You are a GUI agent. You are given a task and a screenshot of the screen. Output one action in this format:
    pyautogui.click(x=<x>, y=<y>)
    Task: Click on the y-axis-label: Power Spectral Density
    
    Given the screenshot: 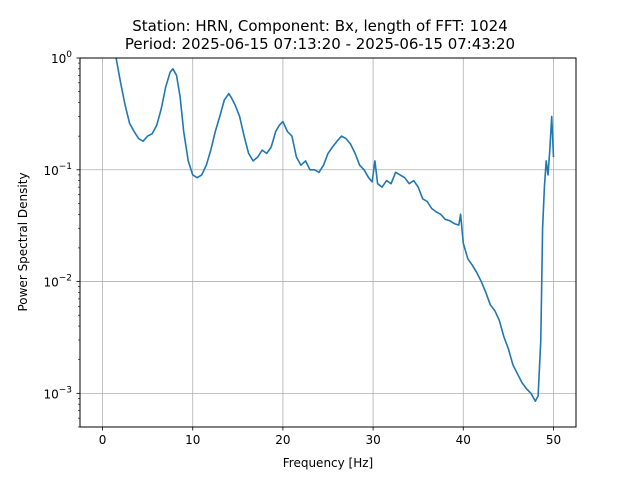 What is the action you would take?
    pyautogui.click(x=23, y=241)
    